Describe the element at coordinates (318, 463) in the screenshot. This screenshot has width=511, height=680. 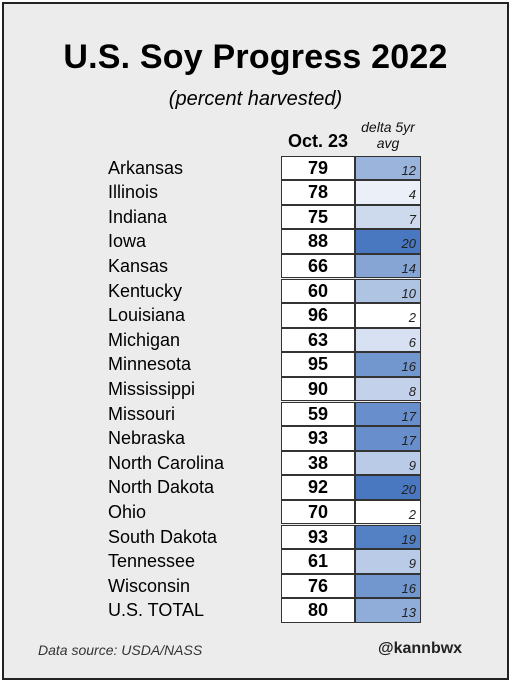
I see `harvest-value-cell: 38` at that location.